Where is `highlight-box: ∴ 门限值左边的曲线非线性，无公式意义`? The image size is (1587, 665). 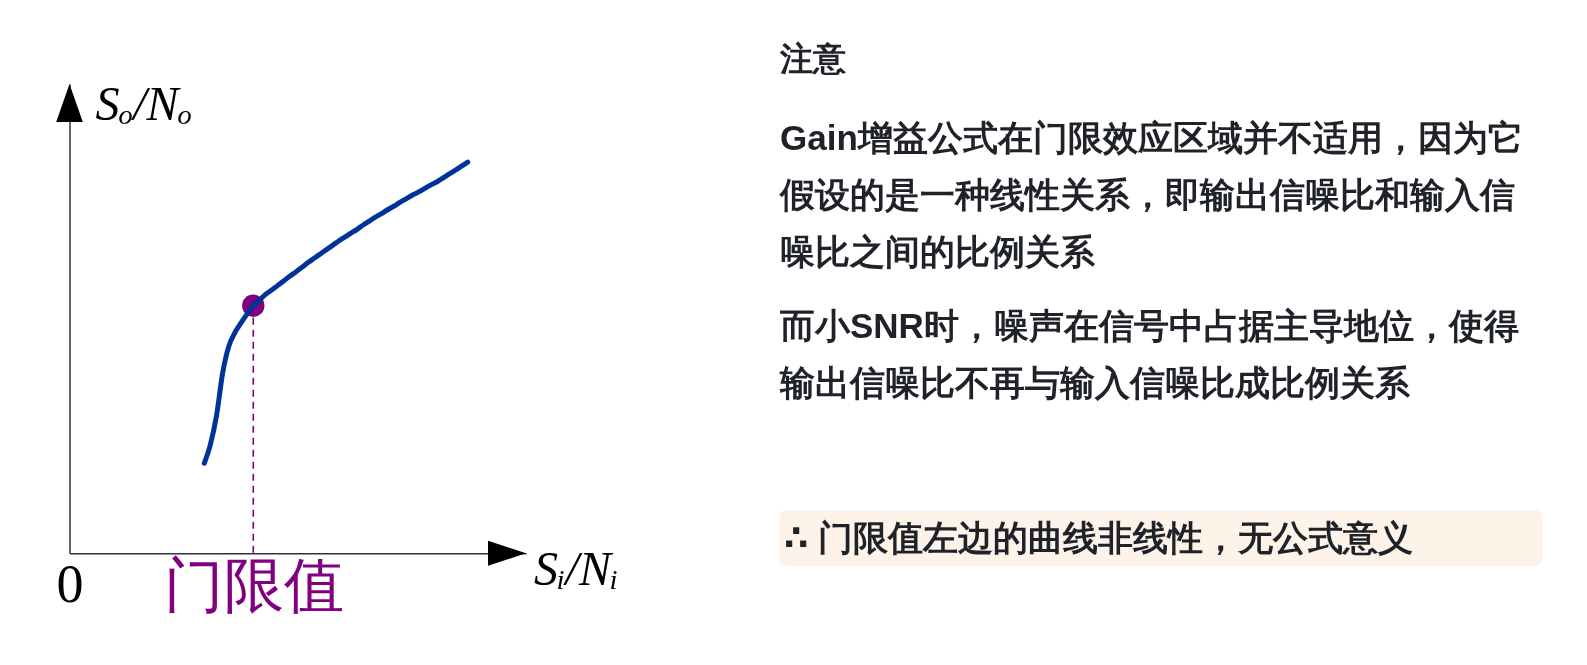
highlight-box: ∴ 门限值左边的曲线非线性，无公式意义 is located at coordinates (1161, 537).